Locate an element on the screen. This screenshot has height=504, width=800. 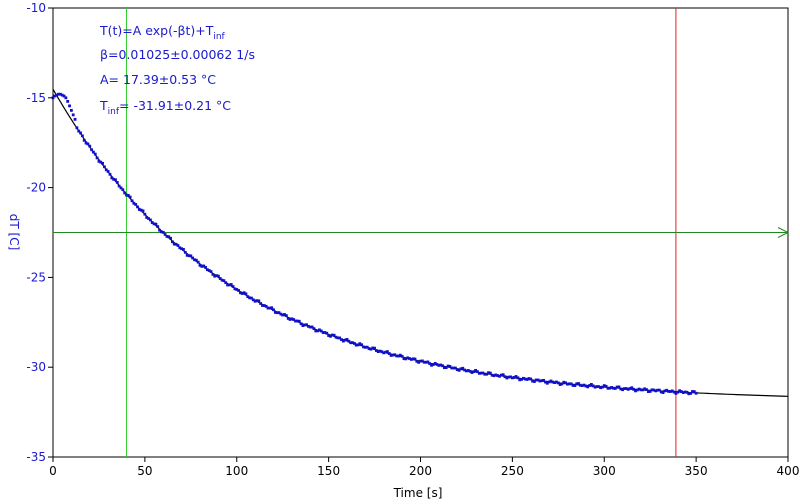
y-tick-label: -35 is located at coordinates (36, 457).